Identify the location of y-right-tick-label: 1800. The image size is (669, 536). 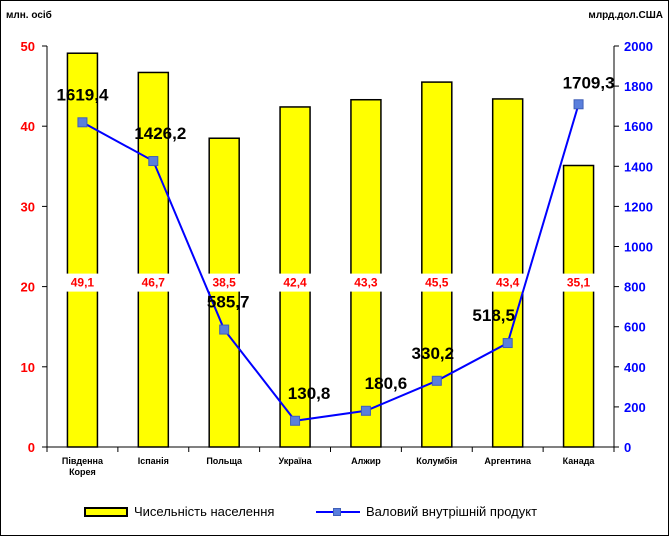
(638, 86).